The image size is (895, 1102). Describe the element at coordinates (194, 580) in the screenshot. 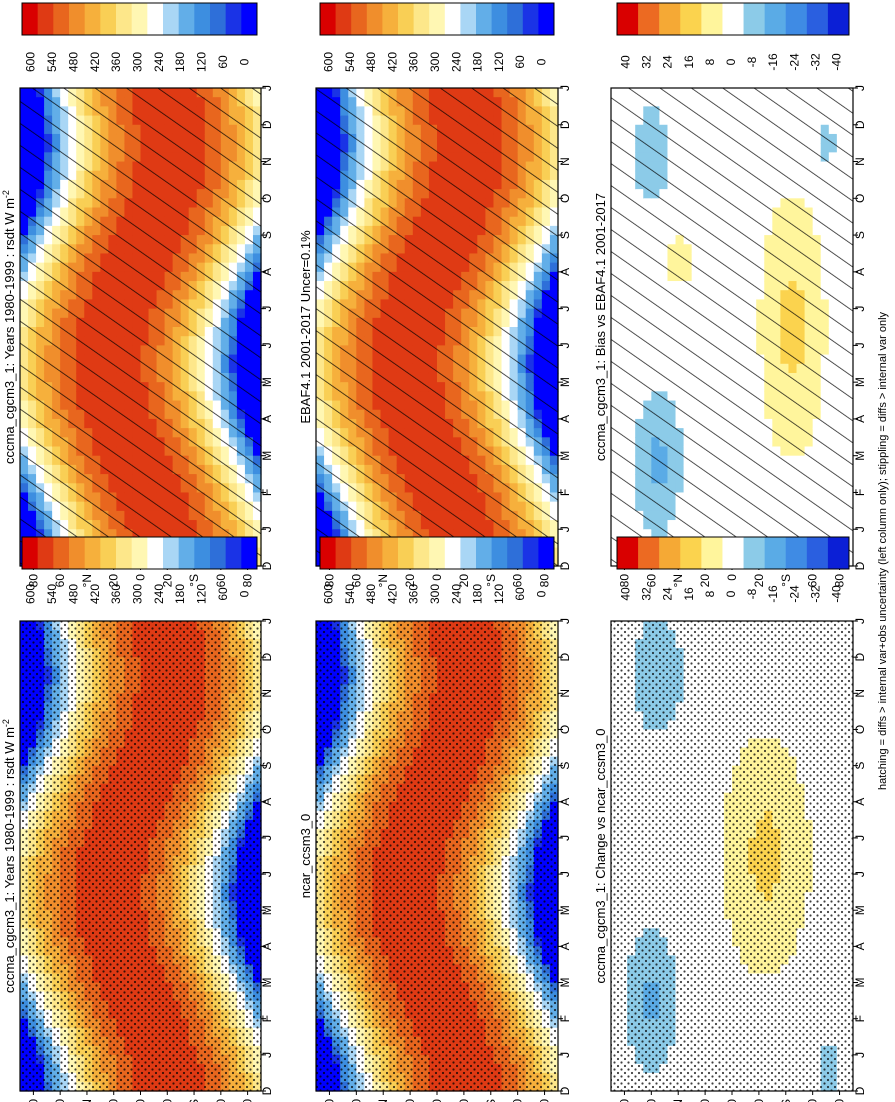

I see `lat-tick-label: °S` at that location.